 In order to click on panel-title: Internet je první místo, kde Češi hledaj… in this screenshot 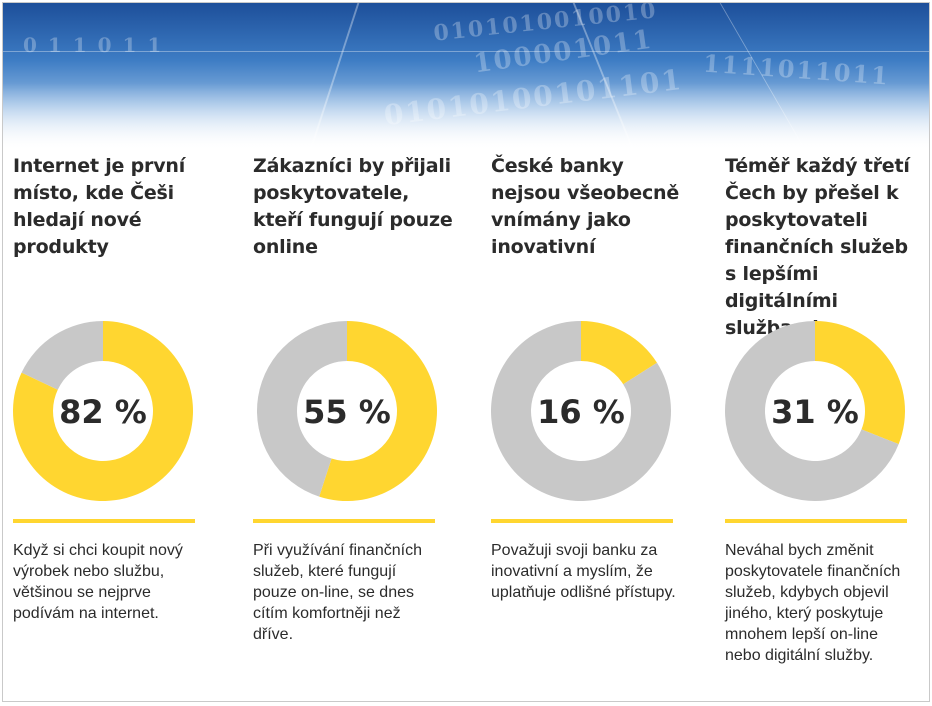, I will do `click(99, 206)`.